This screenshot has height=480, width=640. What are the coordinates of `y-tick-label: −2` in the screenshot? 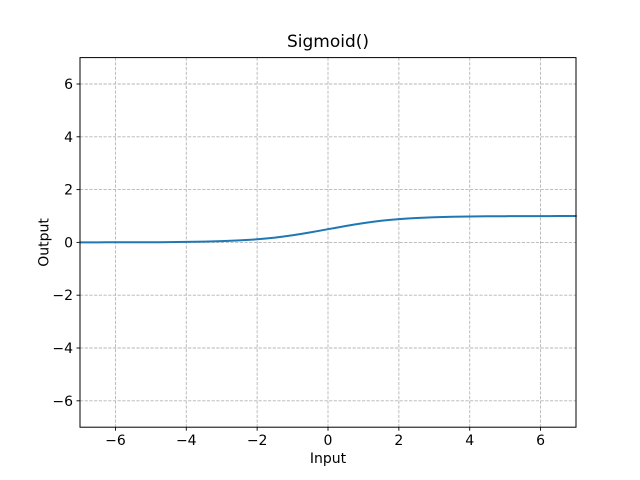 It's located at (62, 296).